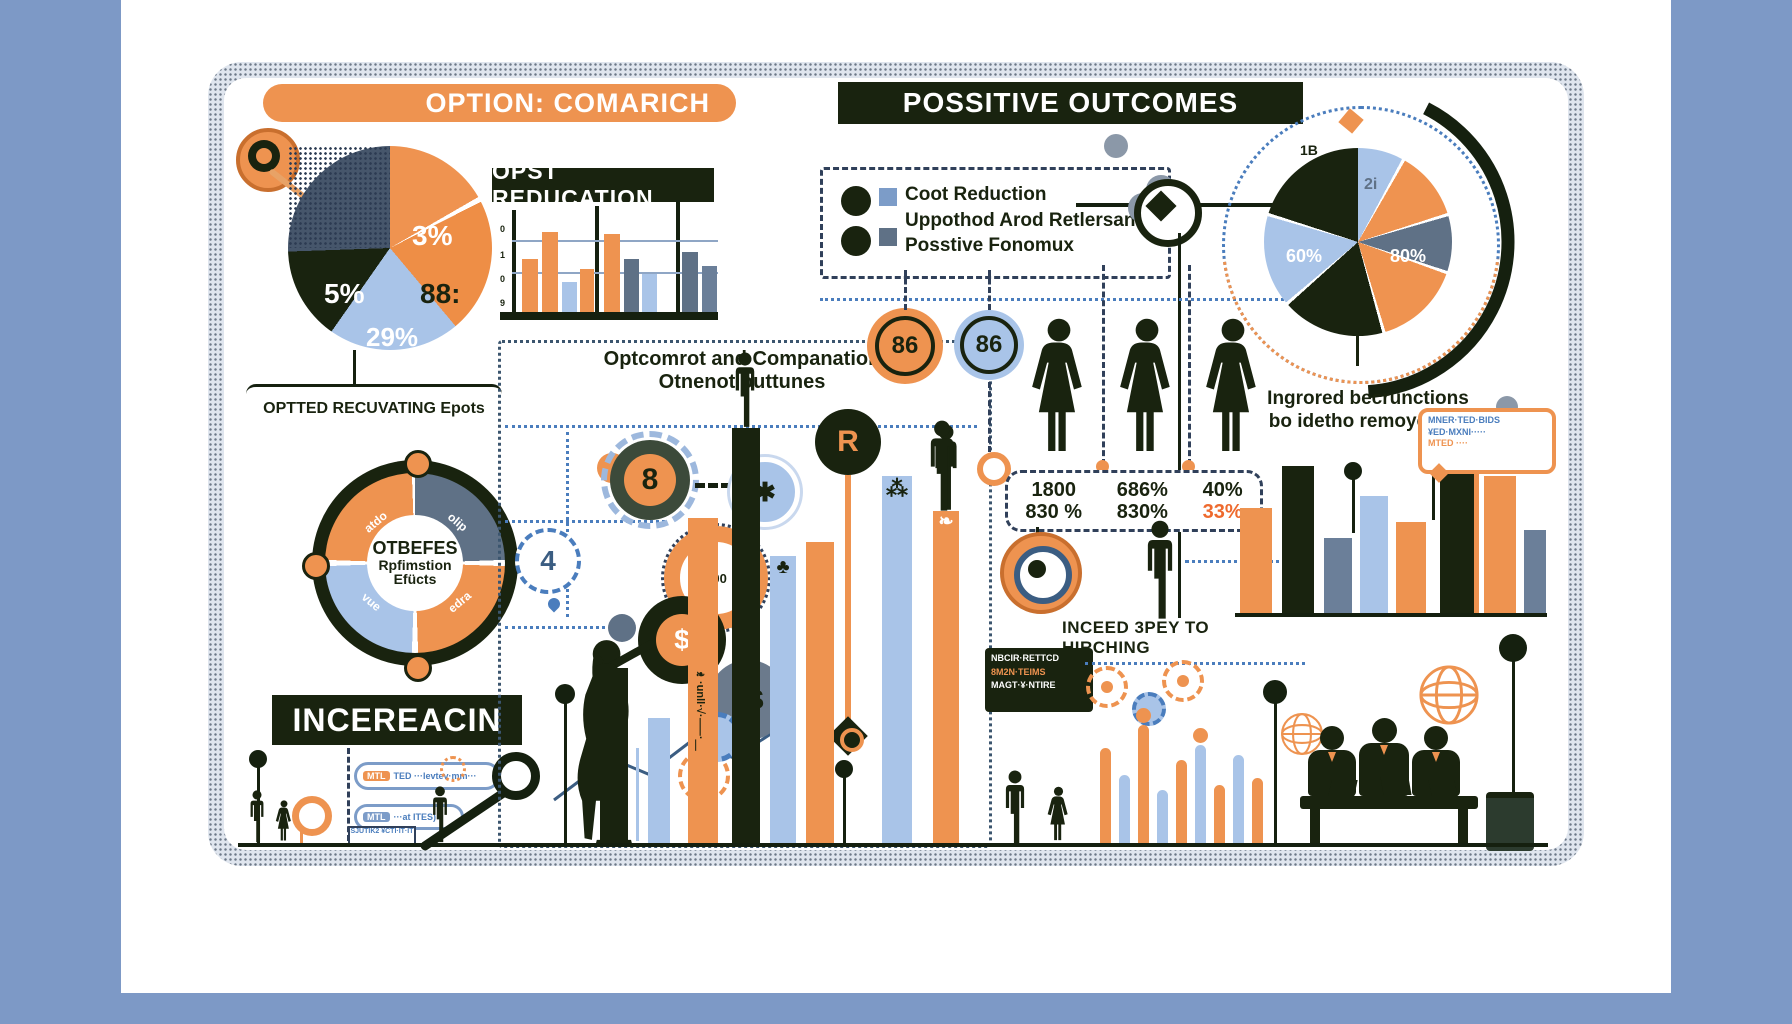 This screenshot has width=1792, height=1024. I want to click on dark-note-box: NBCIR·RETTCD 8M2N·TEIMS MAGT·¥·NTIRE, so click(1039, 680).